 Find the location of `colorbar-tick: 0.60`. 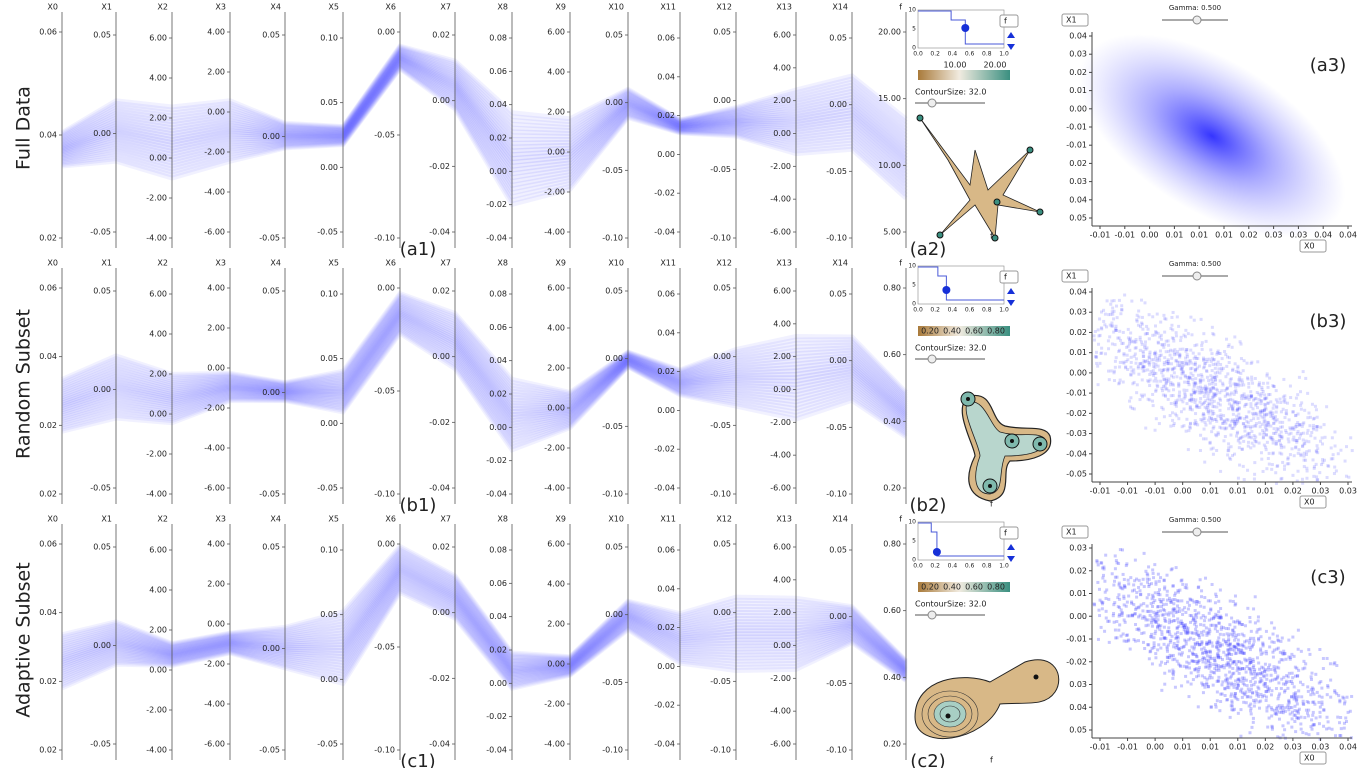

colorbar-tick: 0.60 is located at coordinates (974, 587).